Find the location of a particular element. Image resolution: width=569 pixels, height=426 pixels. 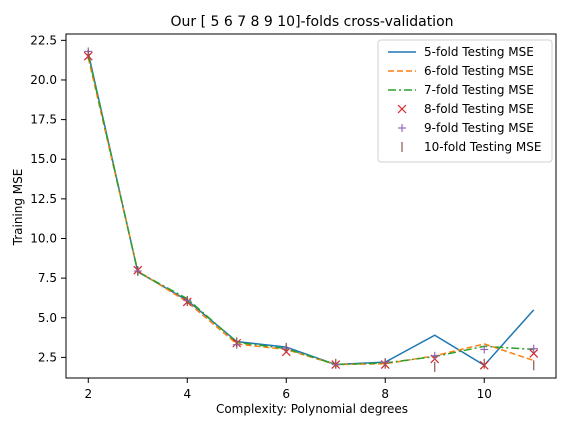

legend-item: 5-fold Testing MSE is located at coordinates (461, 52).